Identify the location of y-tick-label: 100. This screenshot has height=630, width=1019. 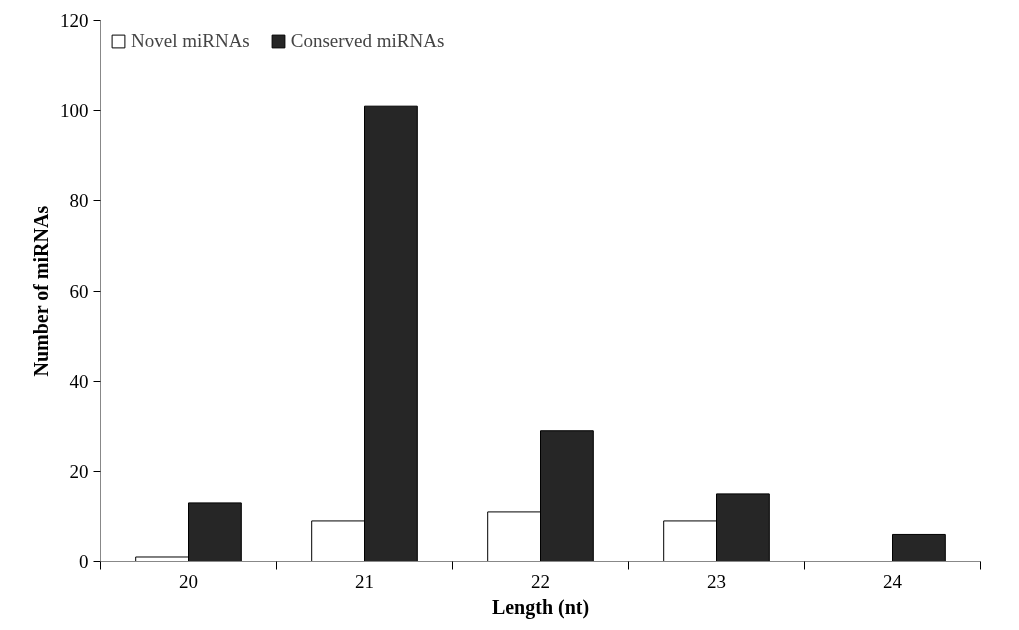
(74, 111).